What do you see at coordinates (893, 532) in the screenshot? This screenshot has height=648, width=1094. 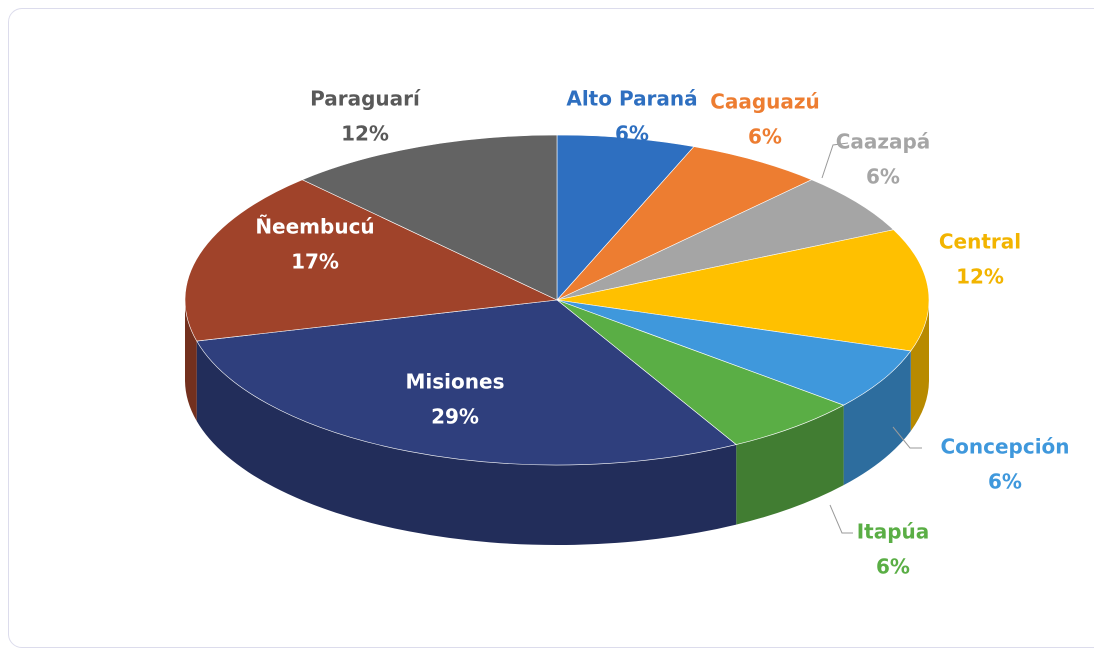 I see `slice-label: Itapúa` at bounding box center [893, 532].